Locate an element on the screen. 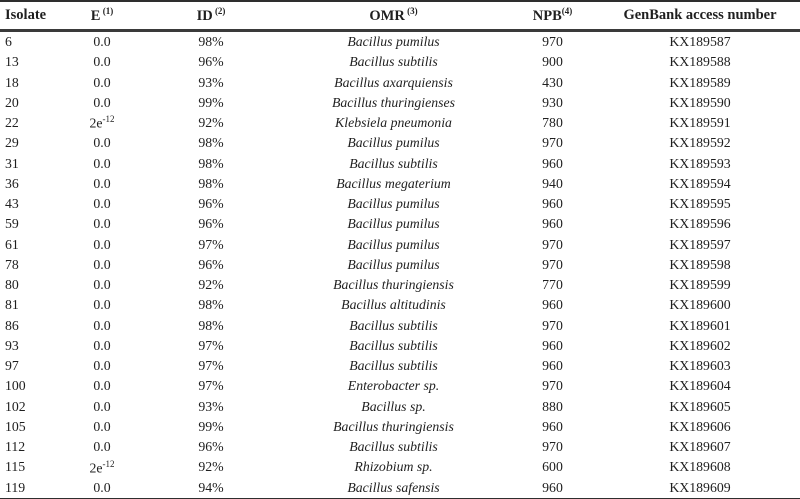 This screenshot has width=800, height=499. cell-npb: 900 is located at coordinates (552, 62).